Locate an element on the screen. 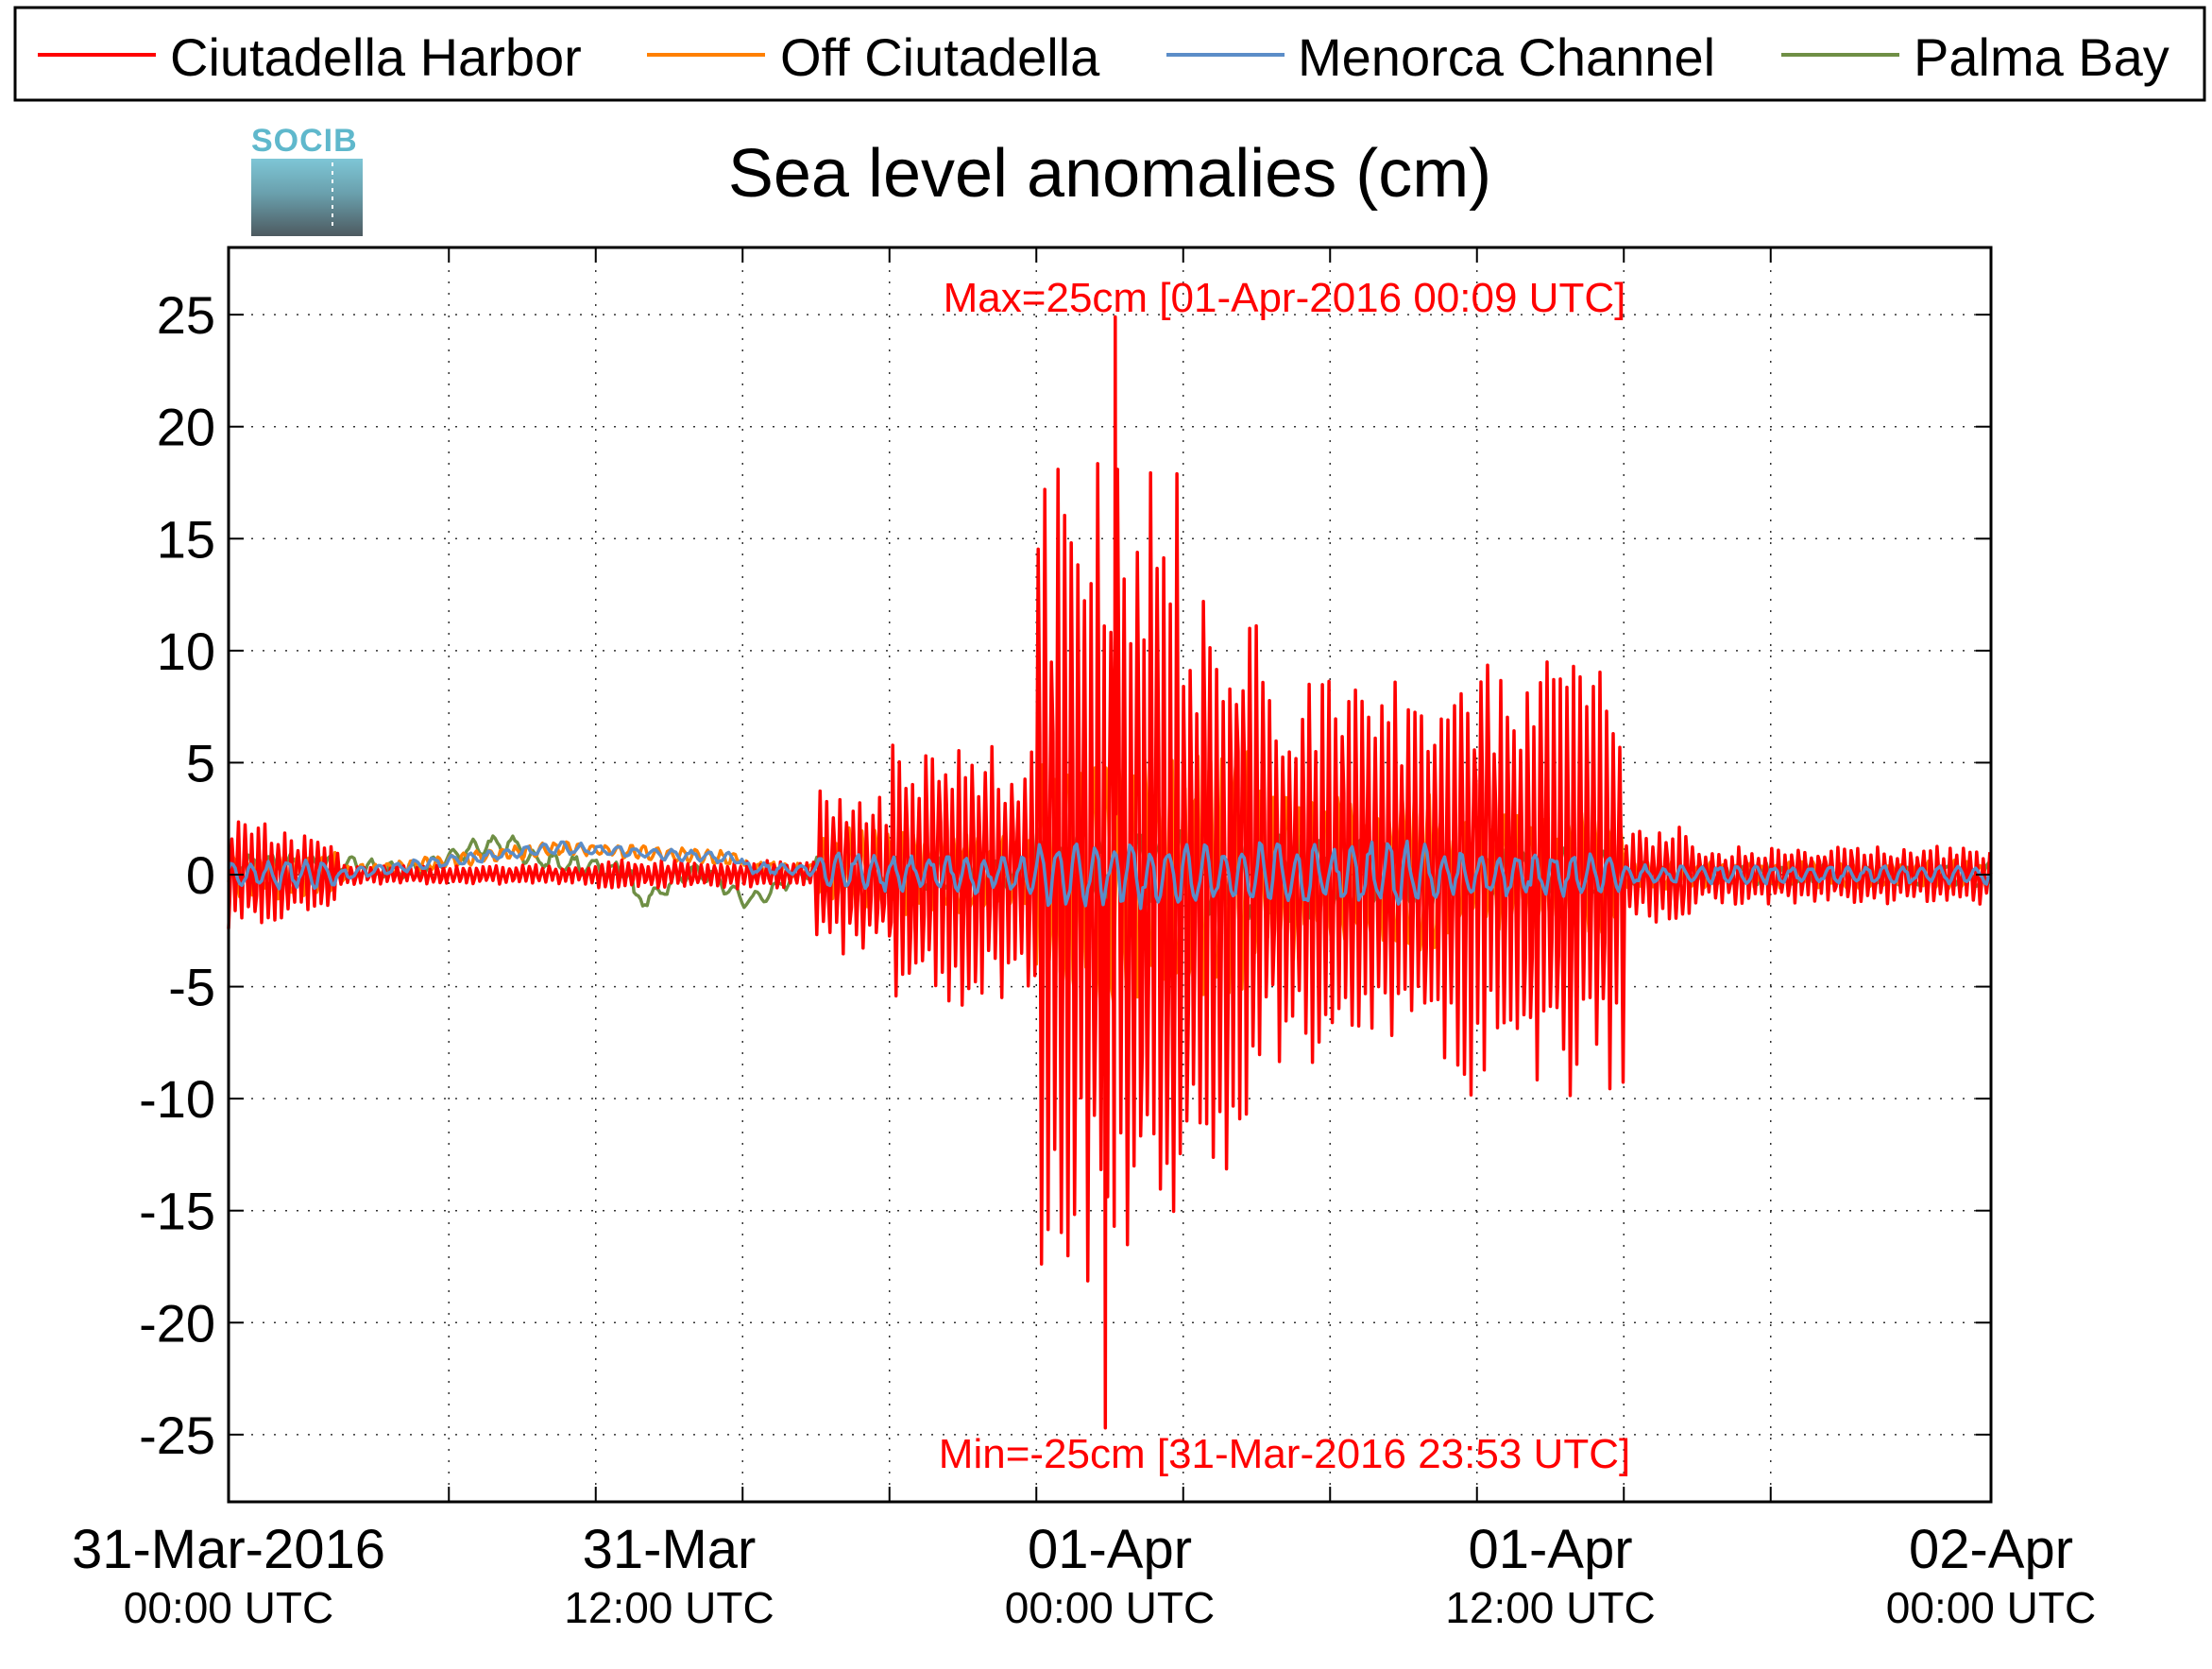  x-tick-date-label: 31-Mar is located at coordinates (670, 1550).